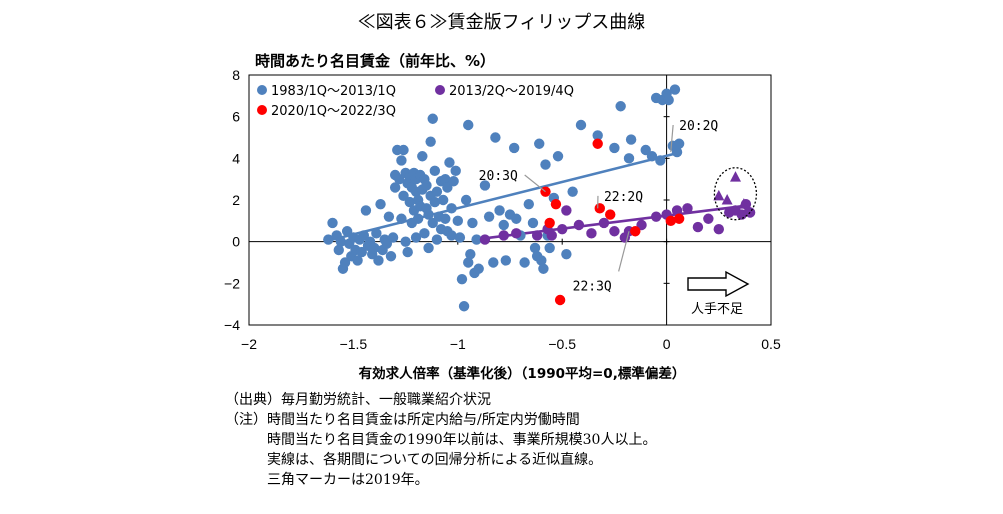 The image size is (1003, 514). I want to click on annotation-label: 22:3Q, so click(592, 286).